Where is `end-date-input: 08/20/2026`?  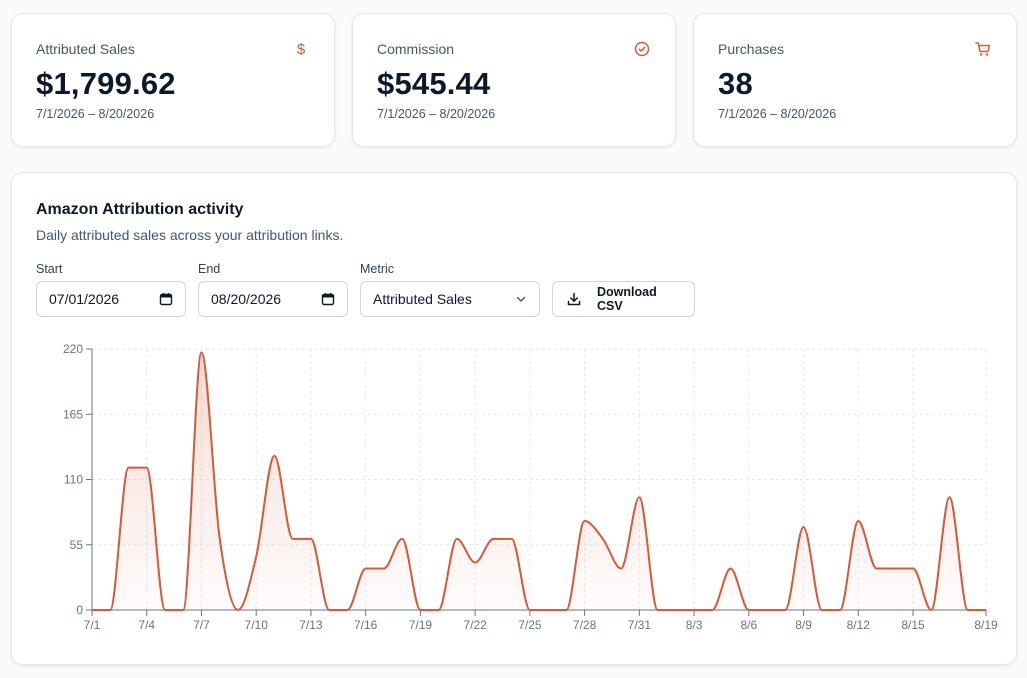 end-date-input: 08/20/2026 is located at coordinates (273, 299).